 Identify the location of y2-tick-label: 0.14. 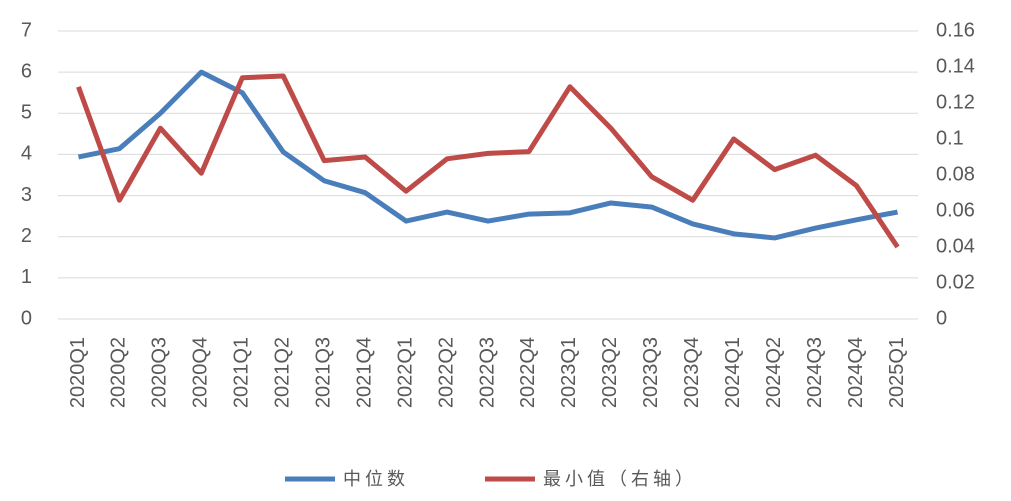
(955, 66).